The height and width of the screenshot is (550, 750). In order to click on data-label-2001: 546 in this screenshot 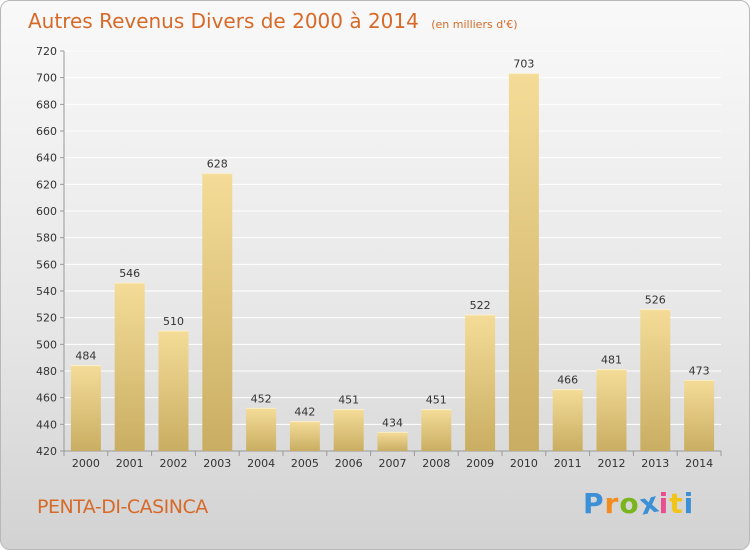, I will do `click(129, 273)`.